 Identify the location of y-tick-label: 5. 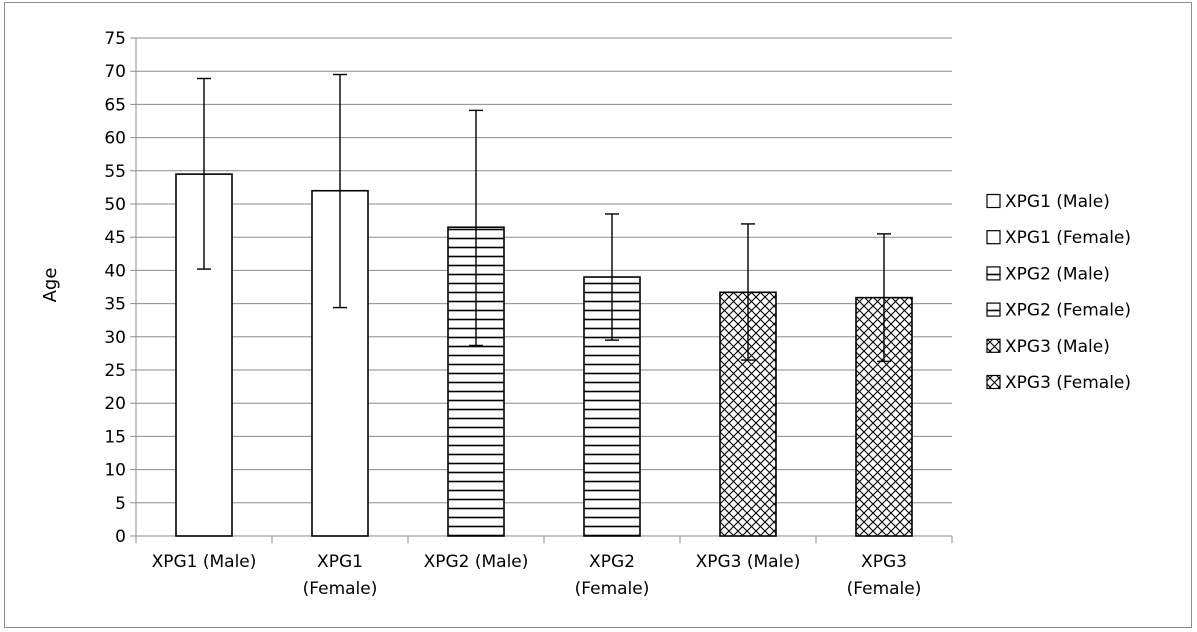
(120, 504).